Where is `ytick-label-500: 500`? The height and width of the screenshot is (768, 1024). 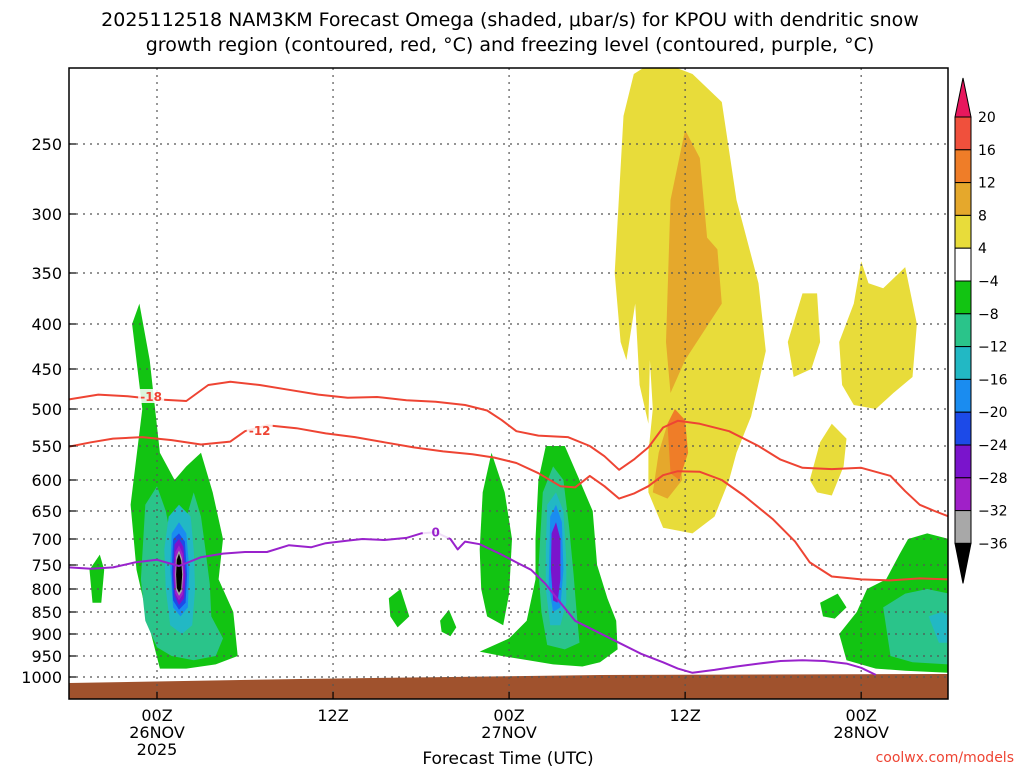 ytick-label-500: 500 is located at coordinates (46, 409).